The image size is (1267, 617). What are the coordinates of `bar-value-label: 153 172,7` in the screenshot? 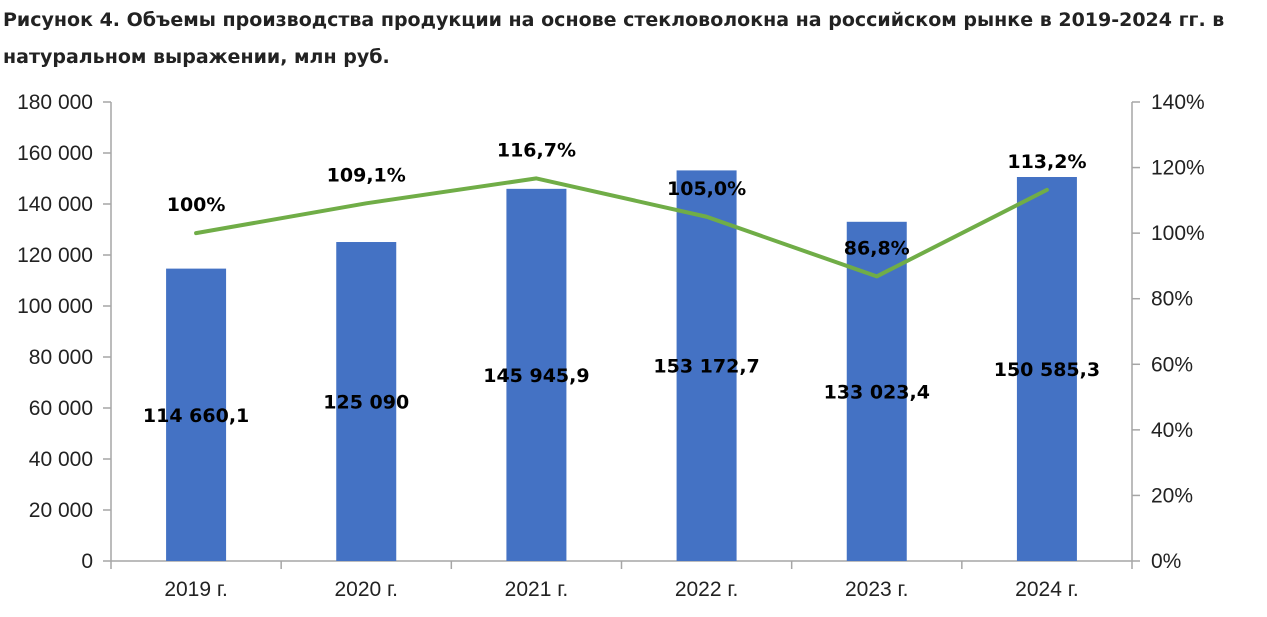 It's located at (706, 367).